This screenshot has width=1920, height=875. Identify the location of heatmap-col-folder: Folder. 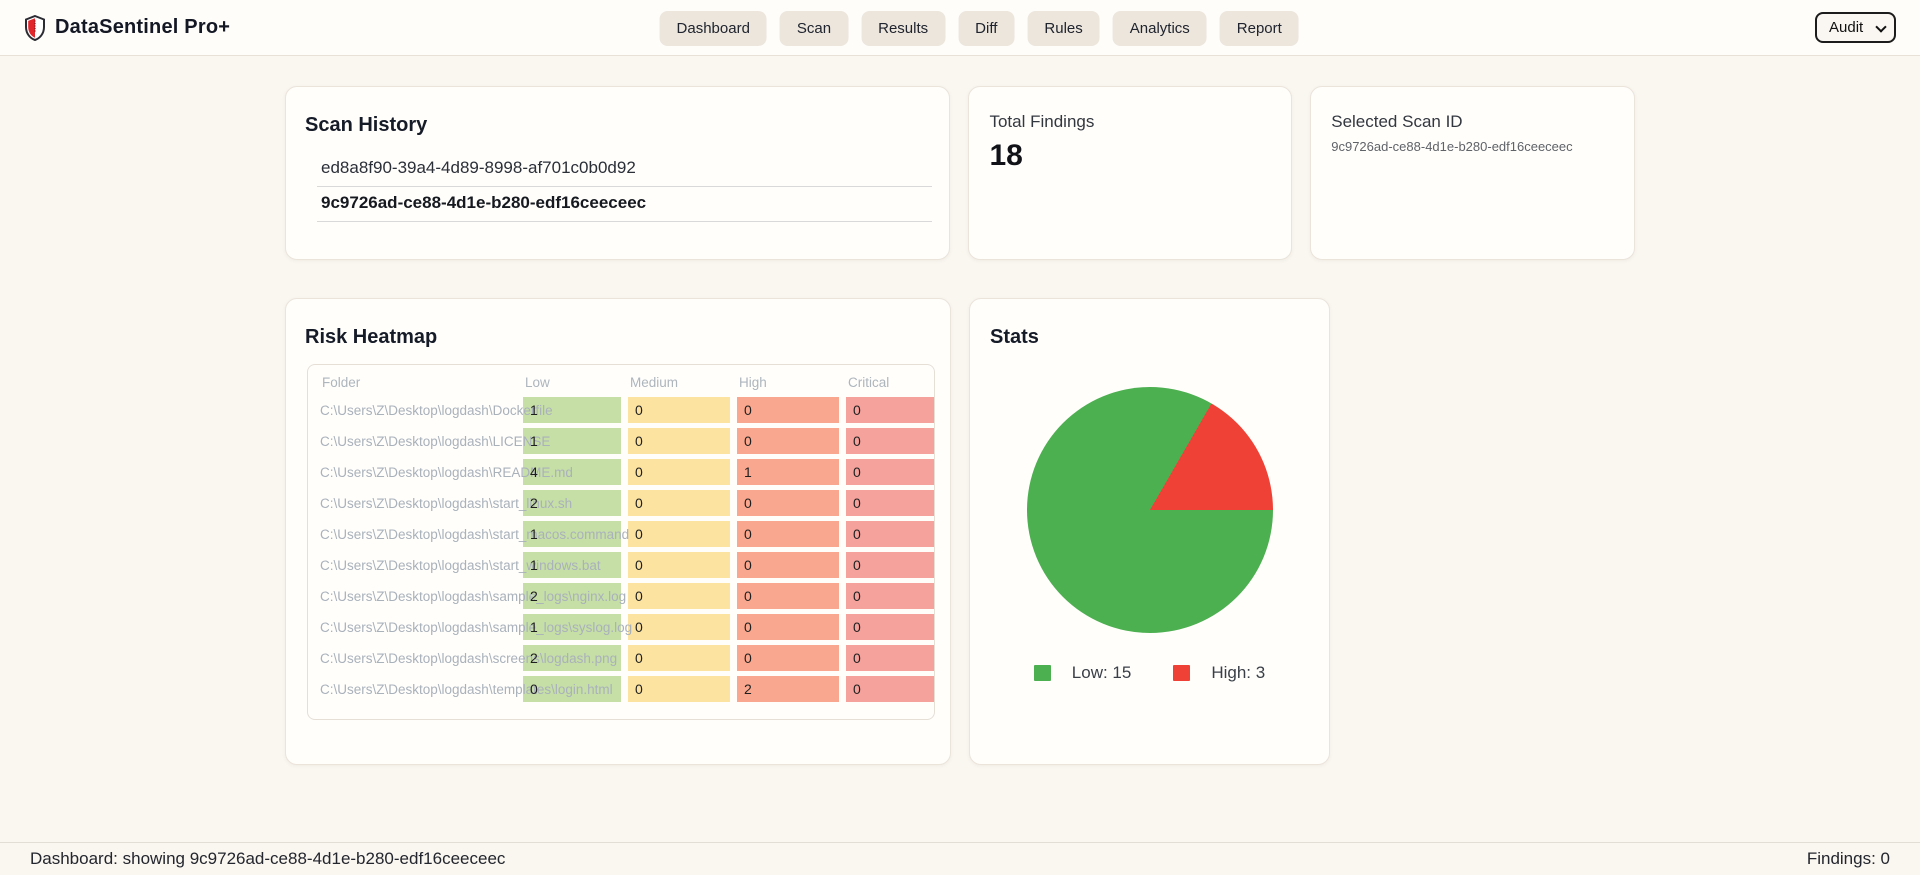
(341, 382).